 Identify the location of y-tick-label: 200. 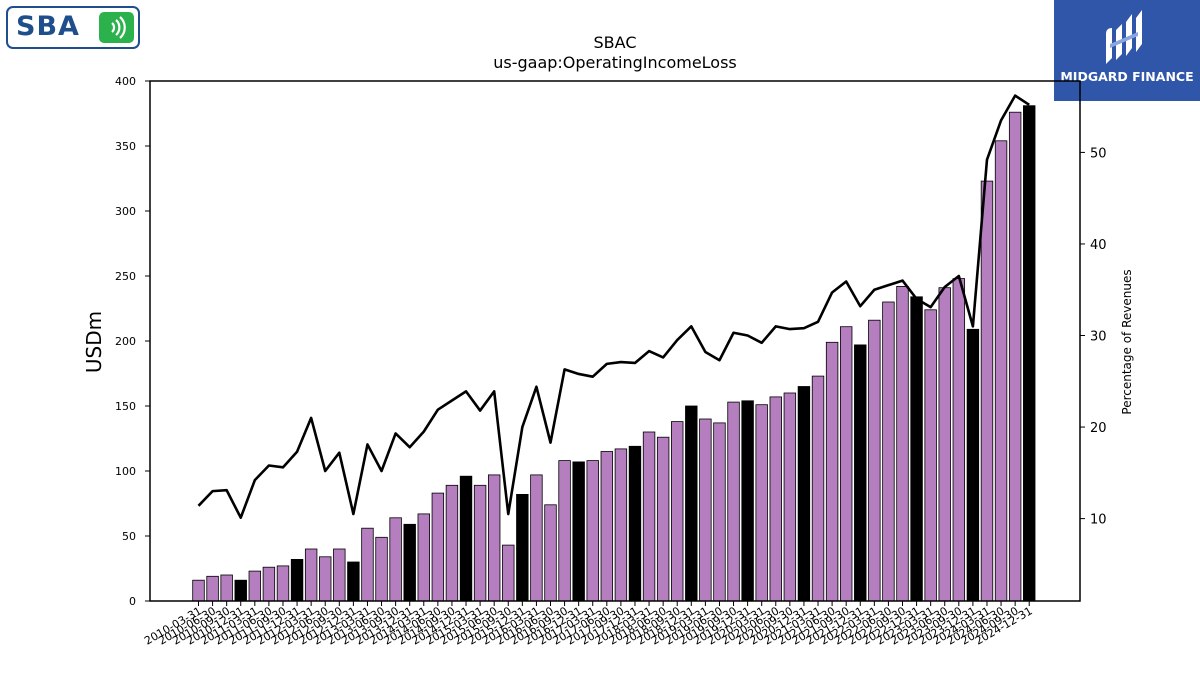
(125, 341).